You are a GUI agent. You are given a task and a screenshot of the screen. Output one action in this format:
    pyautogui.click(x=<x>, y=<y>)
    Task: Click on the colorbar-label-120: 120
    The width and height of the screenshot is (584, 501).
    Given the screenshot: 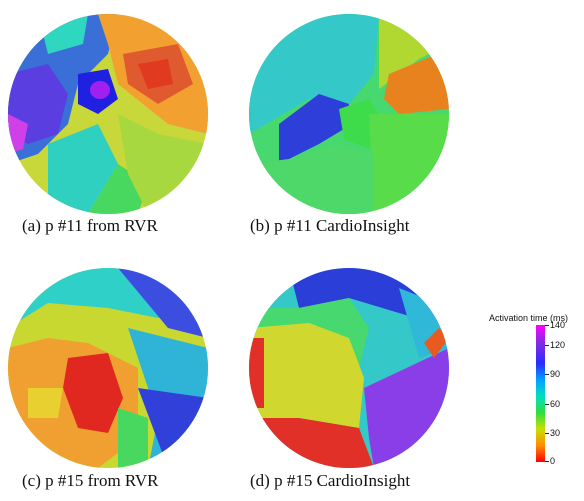 What is the action you would take?
    pyautogui.click(x=558, y=345)
    